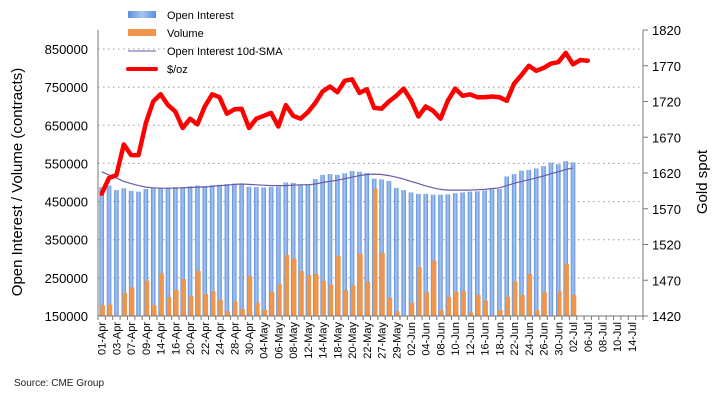 The image size is (714, 401). I want to click on x-tick-label: 06-May, so click(279, 340).